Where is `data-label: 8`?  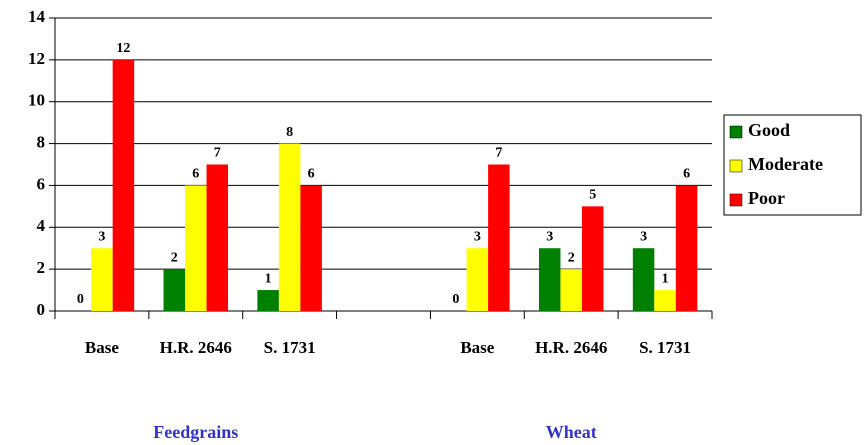
data-label: 8 is located at coordinates (289, 132).